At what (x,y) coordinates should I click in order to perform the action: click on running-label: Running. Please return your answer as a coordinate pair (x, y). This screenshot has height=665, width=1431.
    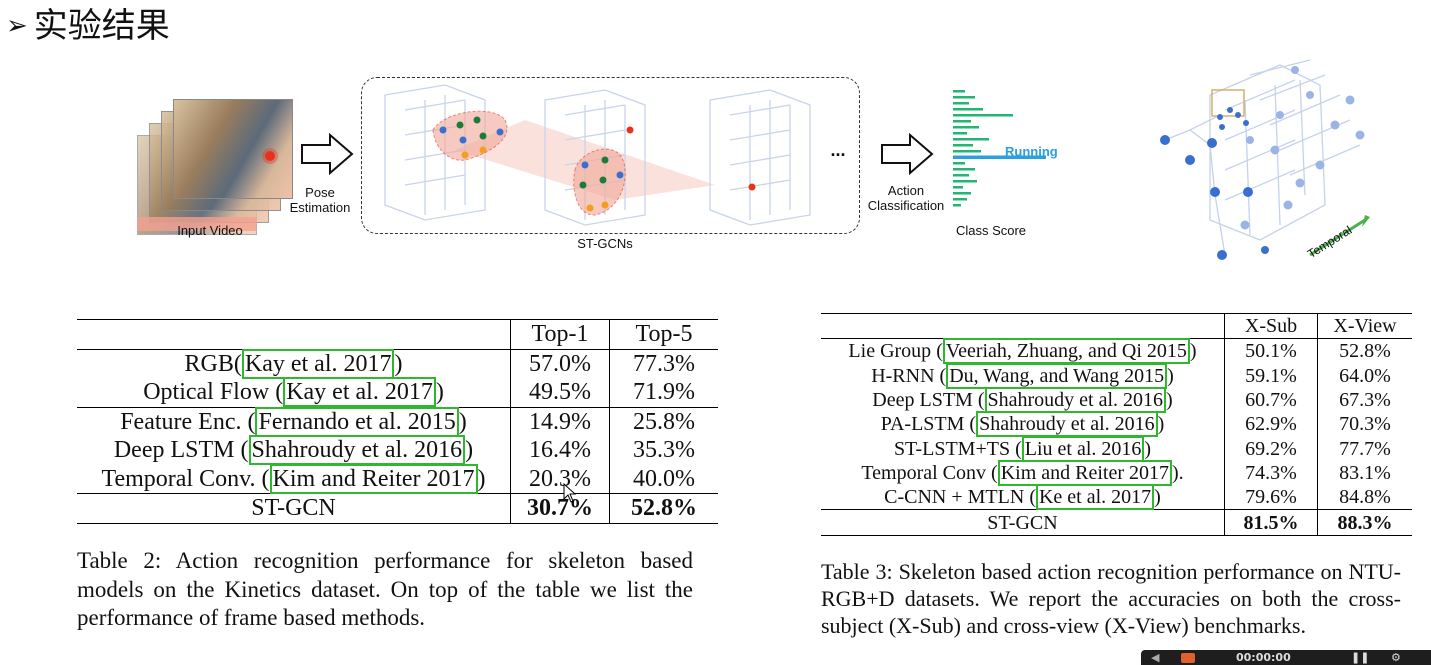
    Looking at the image, I should click on (1031, 151).